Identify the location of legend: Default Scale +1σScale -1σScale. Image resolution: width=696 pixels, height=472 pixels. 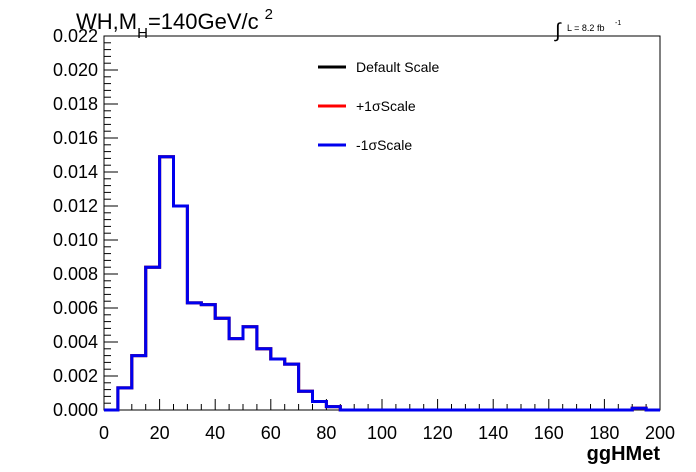
(378, 106).